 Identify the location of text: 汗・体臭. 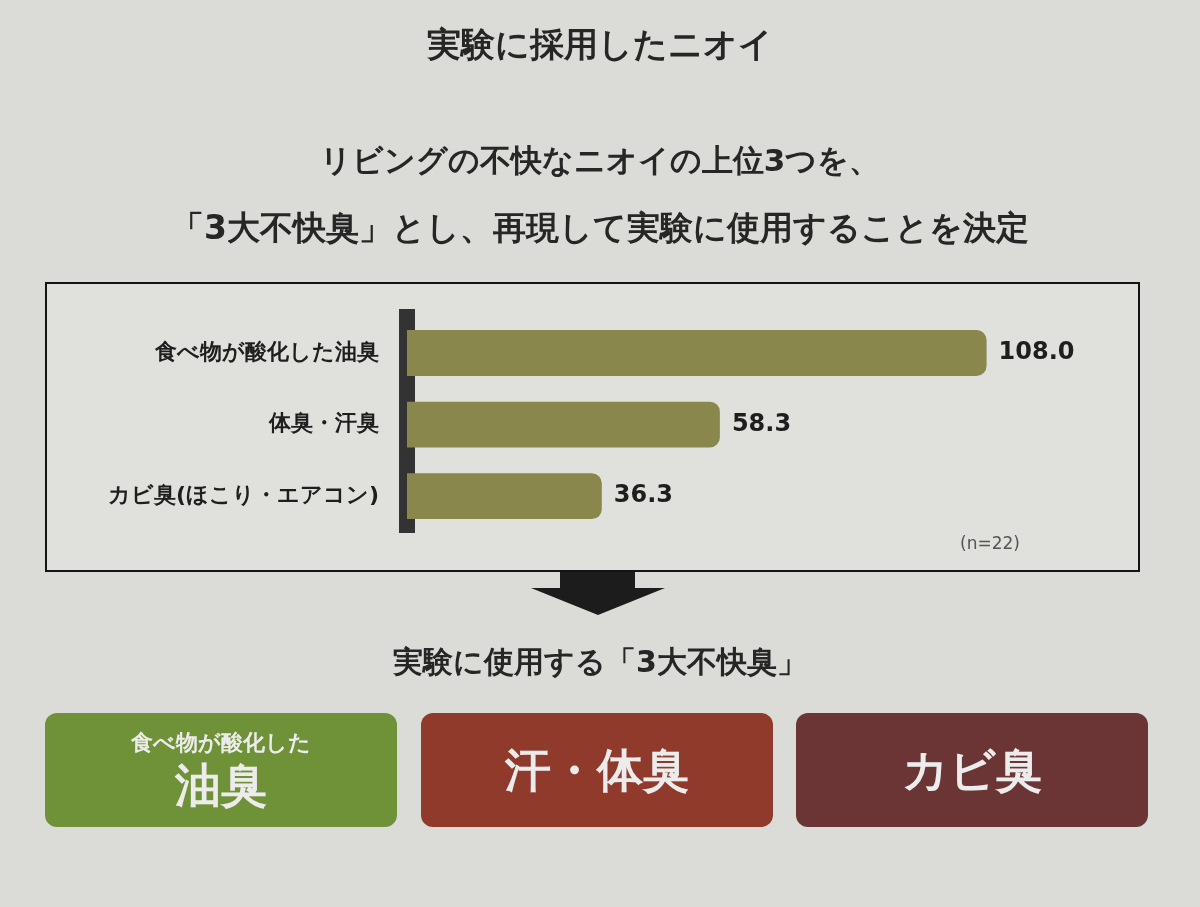
(597, 770).